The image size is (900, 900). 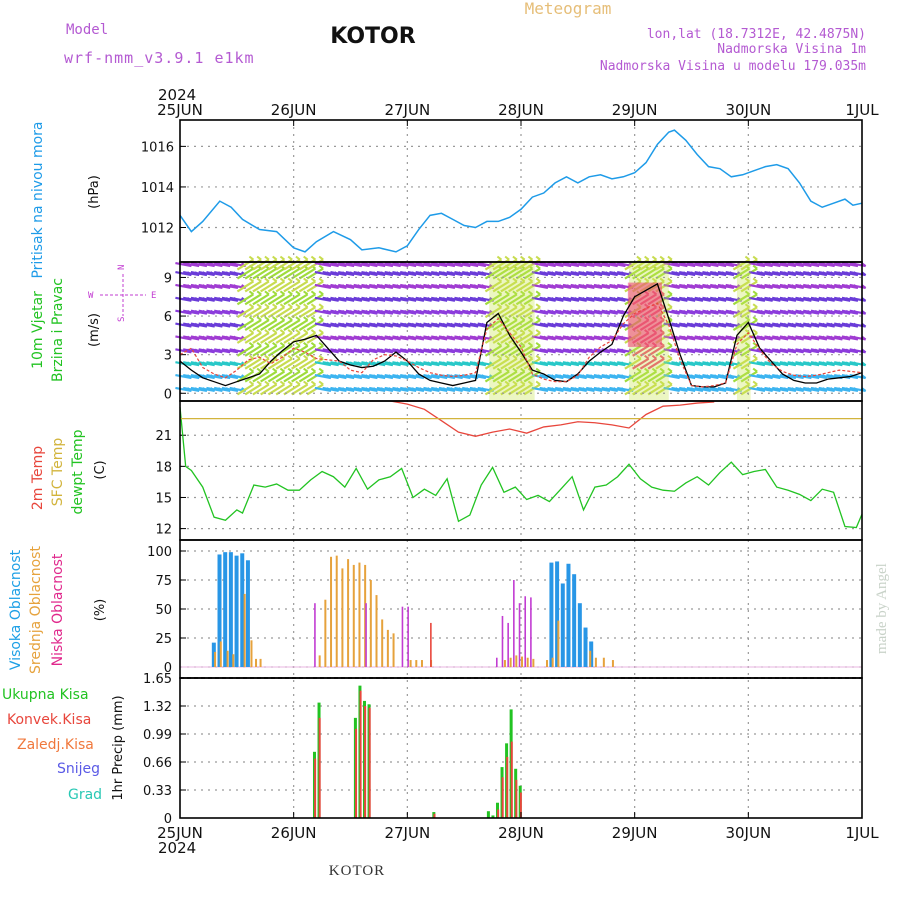 What do you see at coordinates (525, 631) in the screenshot?
I see `cloud-bar-low` at bounding box center [525, 631].